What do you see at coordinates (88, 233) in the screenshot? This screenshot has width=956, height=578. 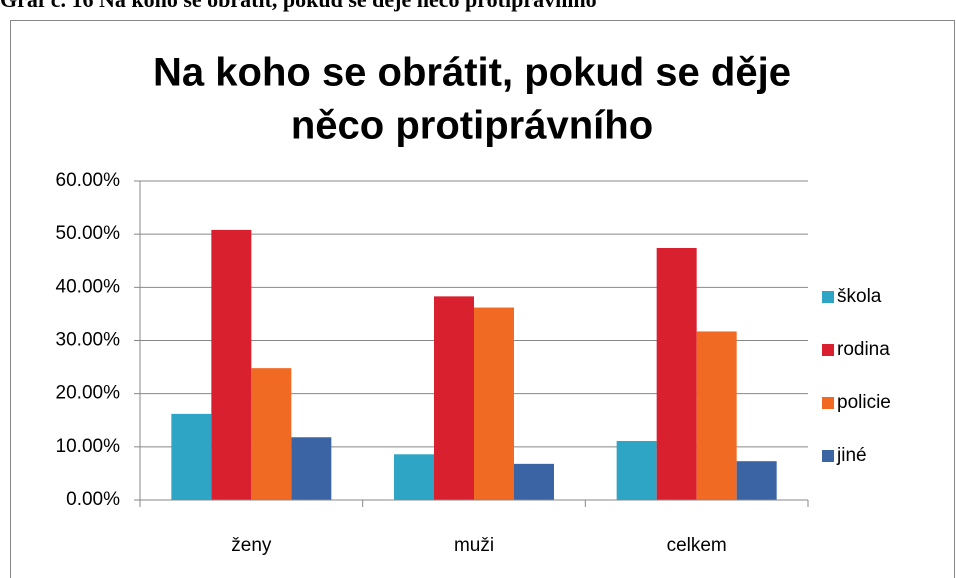 I see `y-tick-label: 50.00%` at bounding box center [88, 233].